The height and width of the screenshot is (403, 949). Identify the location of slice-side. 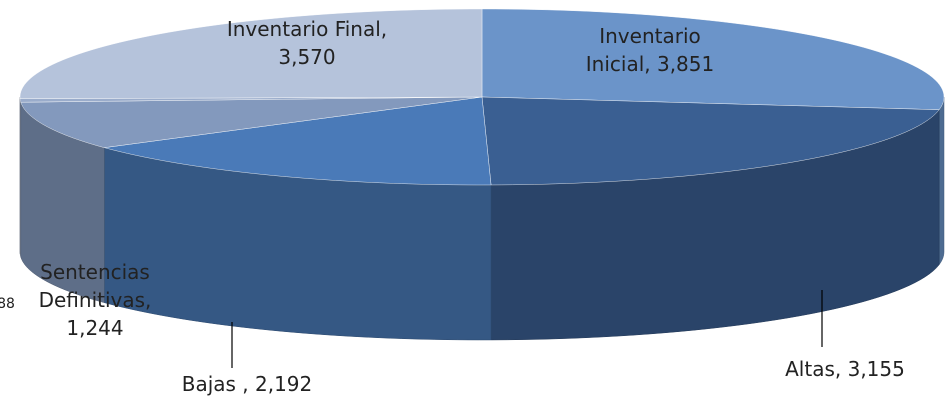
(941, 181).